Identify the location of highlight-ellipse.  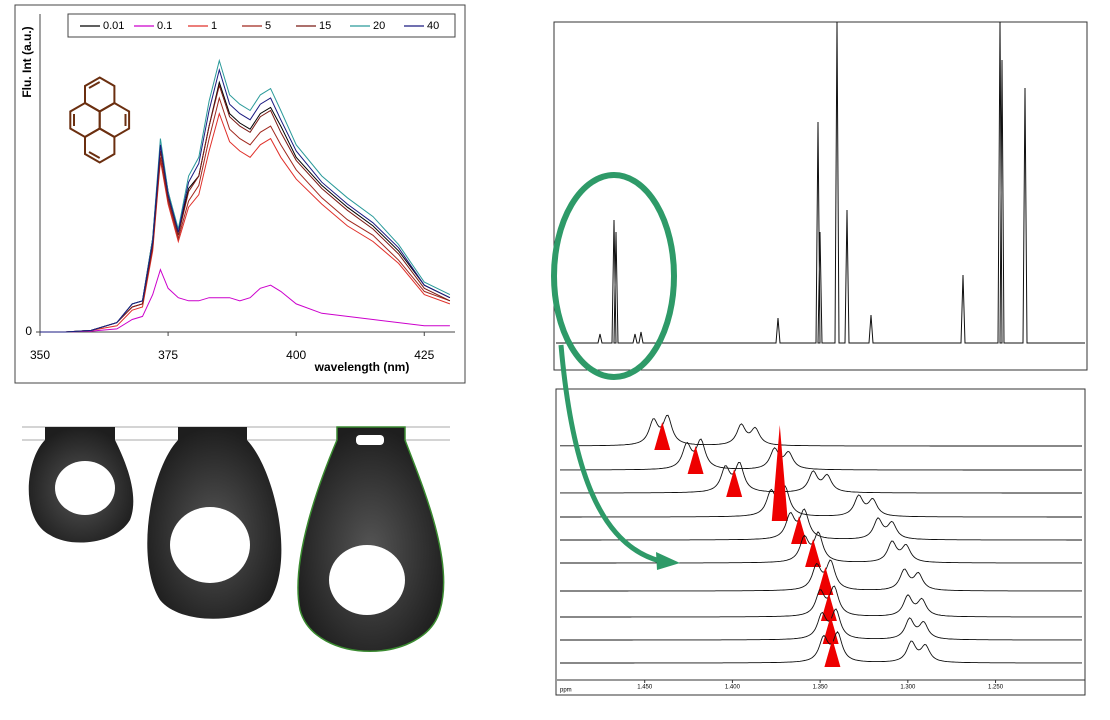
(614, 276).